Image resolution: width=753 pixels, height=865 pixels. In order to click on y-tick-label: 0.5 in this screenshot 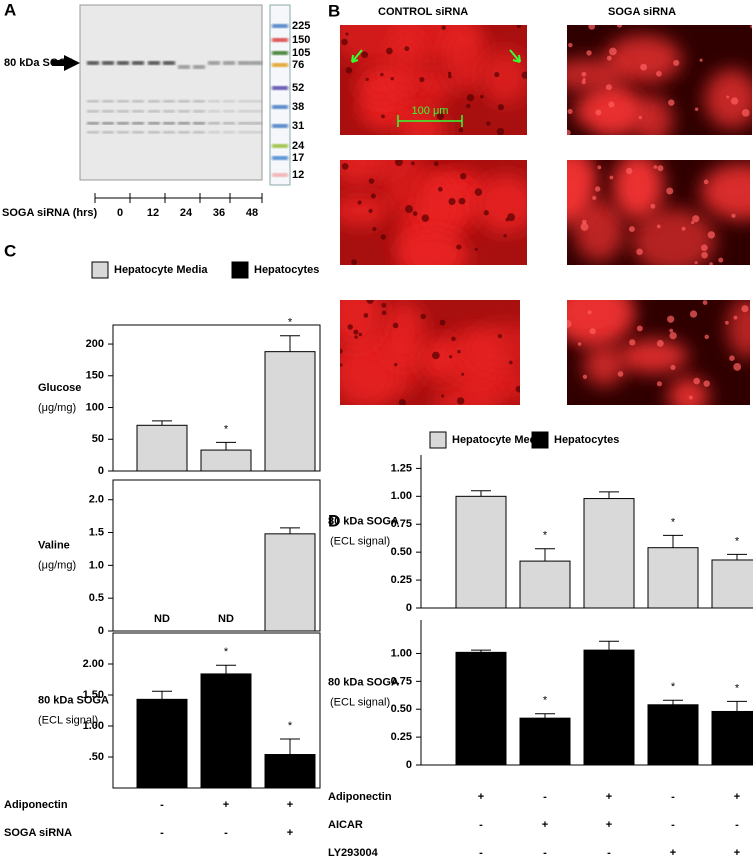, I will do `click(96, 598)`.